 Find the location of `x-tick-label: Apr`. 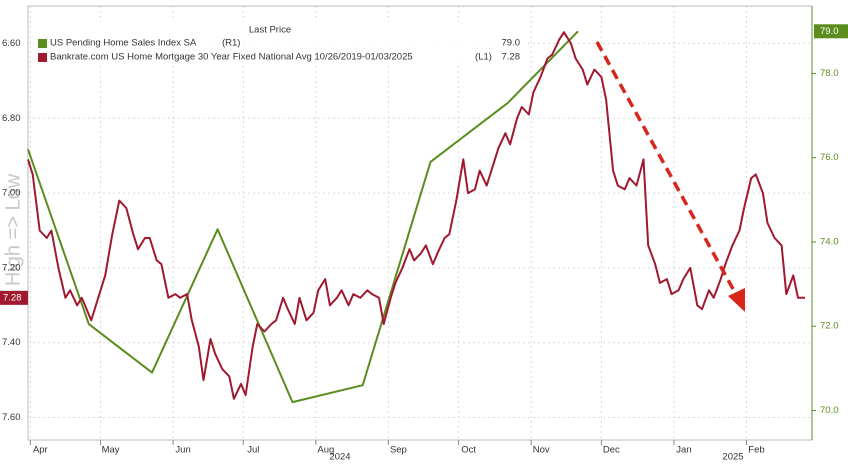

x-tick-label: Apr is located at coordinates (40, 450).